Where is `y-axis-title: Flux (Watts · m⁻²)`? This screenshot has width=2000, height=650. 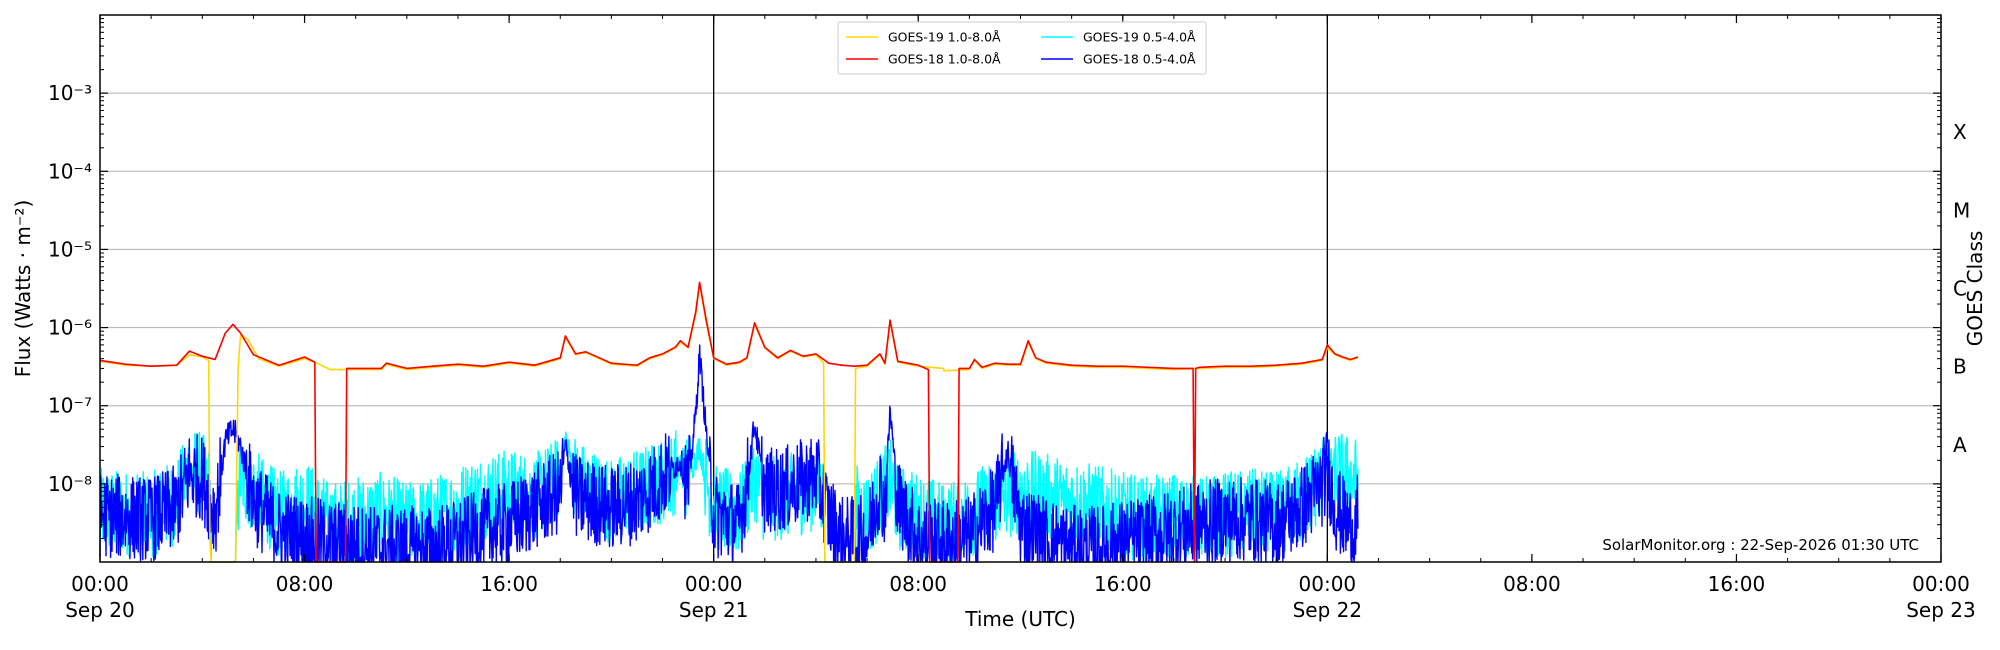
y-axis-title: Flux (Watts · m⁻²) is located at coordinates (23, 289).